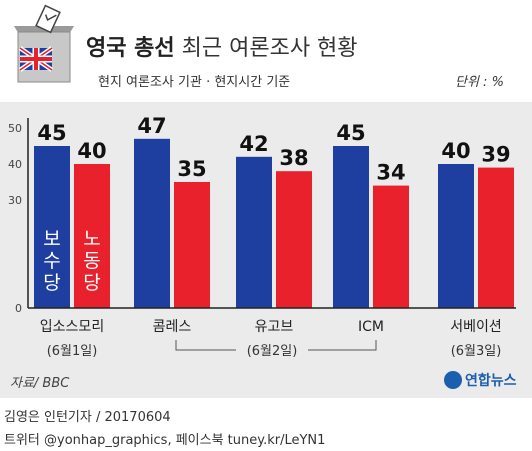 The width and height of the screenshot is (532, 451). I want to click on credit-line: 김영은 인턴기자 / 20170604, so click(87, 417).